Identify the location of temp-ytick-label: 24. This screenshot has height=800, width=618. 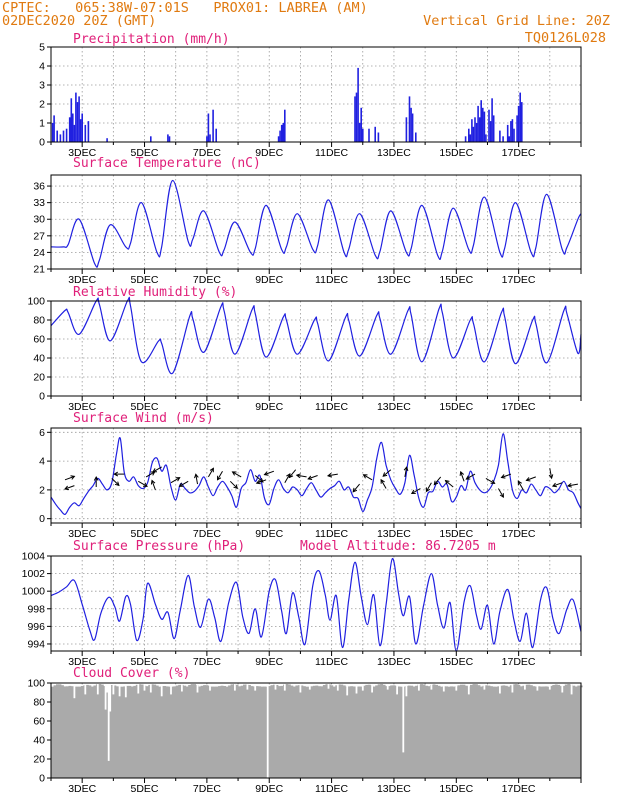
(39, 253).